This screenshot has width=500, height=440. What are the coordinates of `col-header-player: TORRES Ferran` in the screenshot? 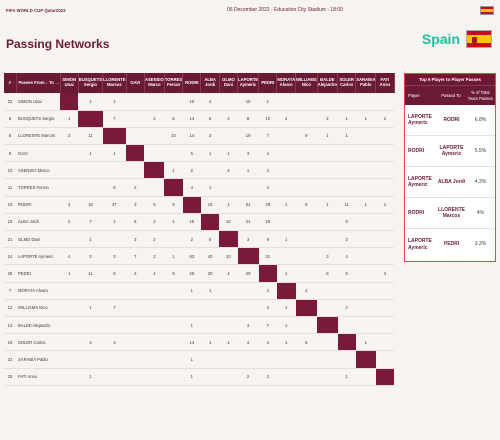 It's located at (174, 83).